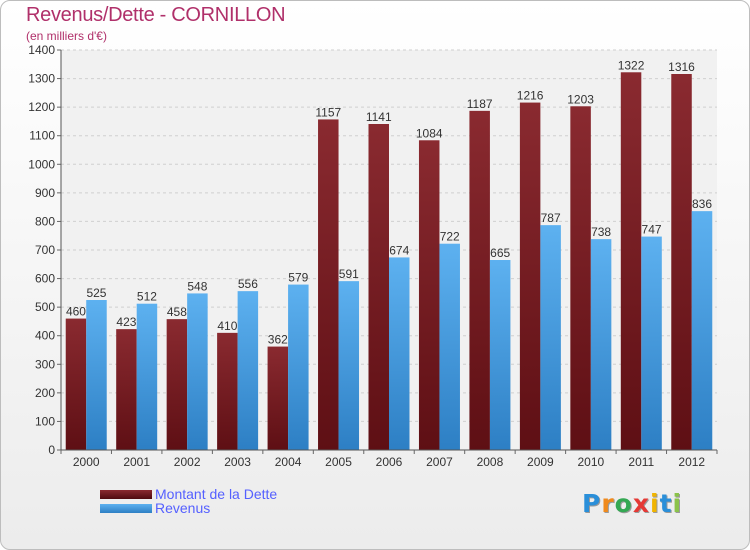 This screenshot has height=550, width=750. Describe the element at coordinates (439, 462) in the screenshot. I see `x-tick-label: 2007` at that location.